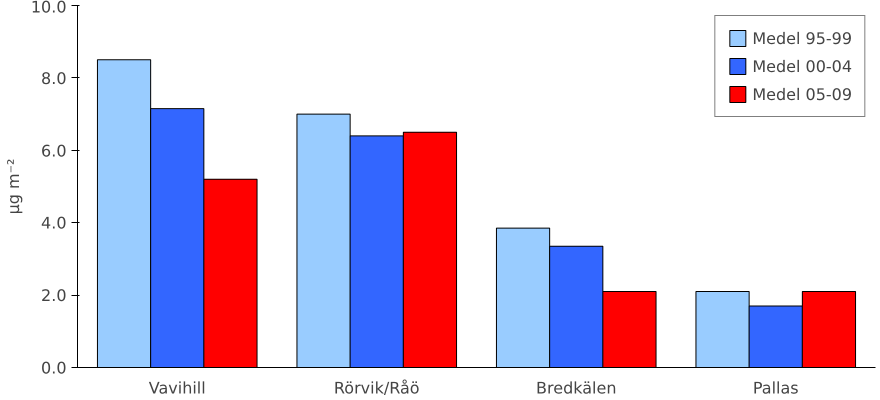 The height and width of the screenshot is (400, 880). I want to click on y-tick-label: 10.0, so click(48, 8).